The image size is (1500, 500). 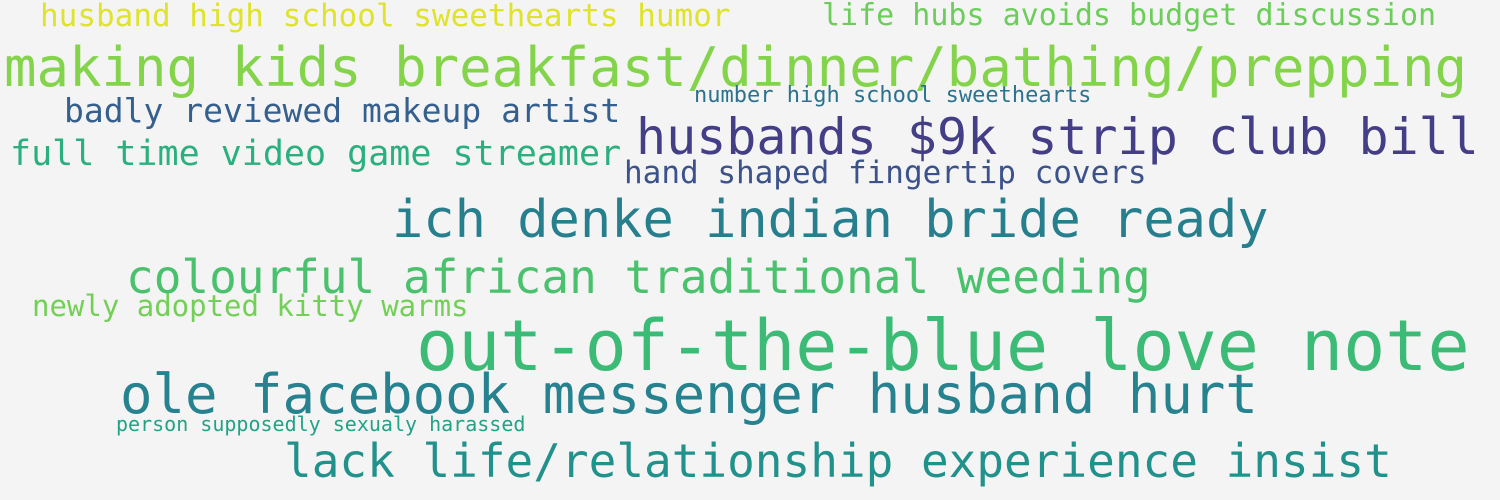 I want to click on word-hand-shaped-fingertip-covers: hand shaped fingertip covers, so click(x=885, y=173).